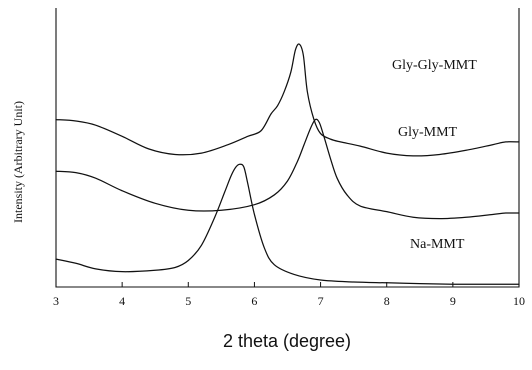 The width and height of the screenshot is (532, 370). What do you see at coordinates (437, 244) in the screenshot?
I see `series-label-na-mmt: Na-MMT` at bounding box center [437, 244].